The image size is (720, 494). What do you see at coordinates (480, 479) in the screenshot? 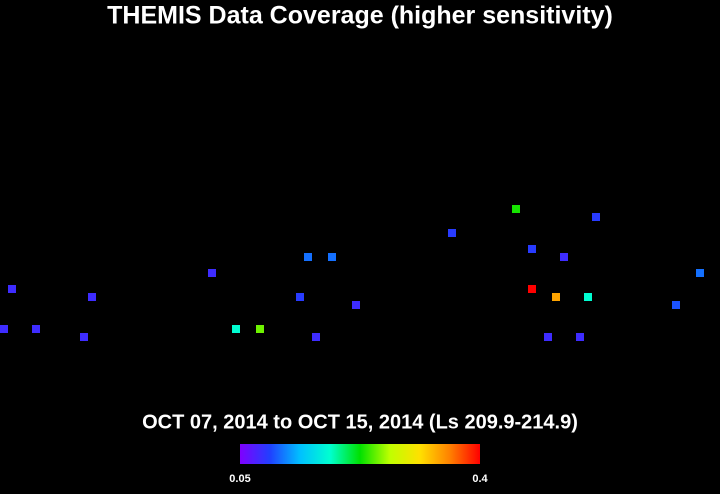
I see `colorbar-tick-label: 0.4` at bounding box center [480, 479].